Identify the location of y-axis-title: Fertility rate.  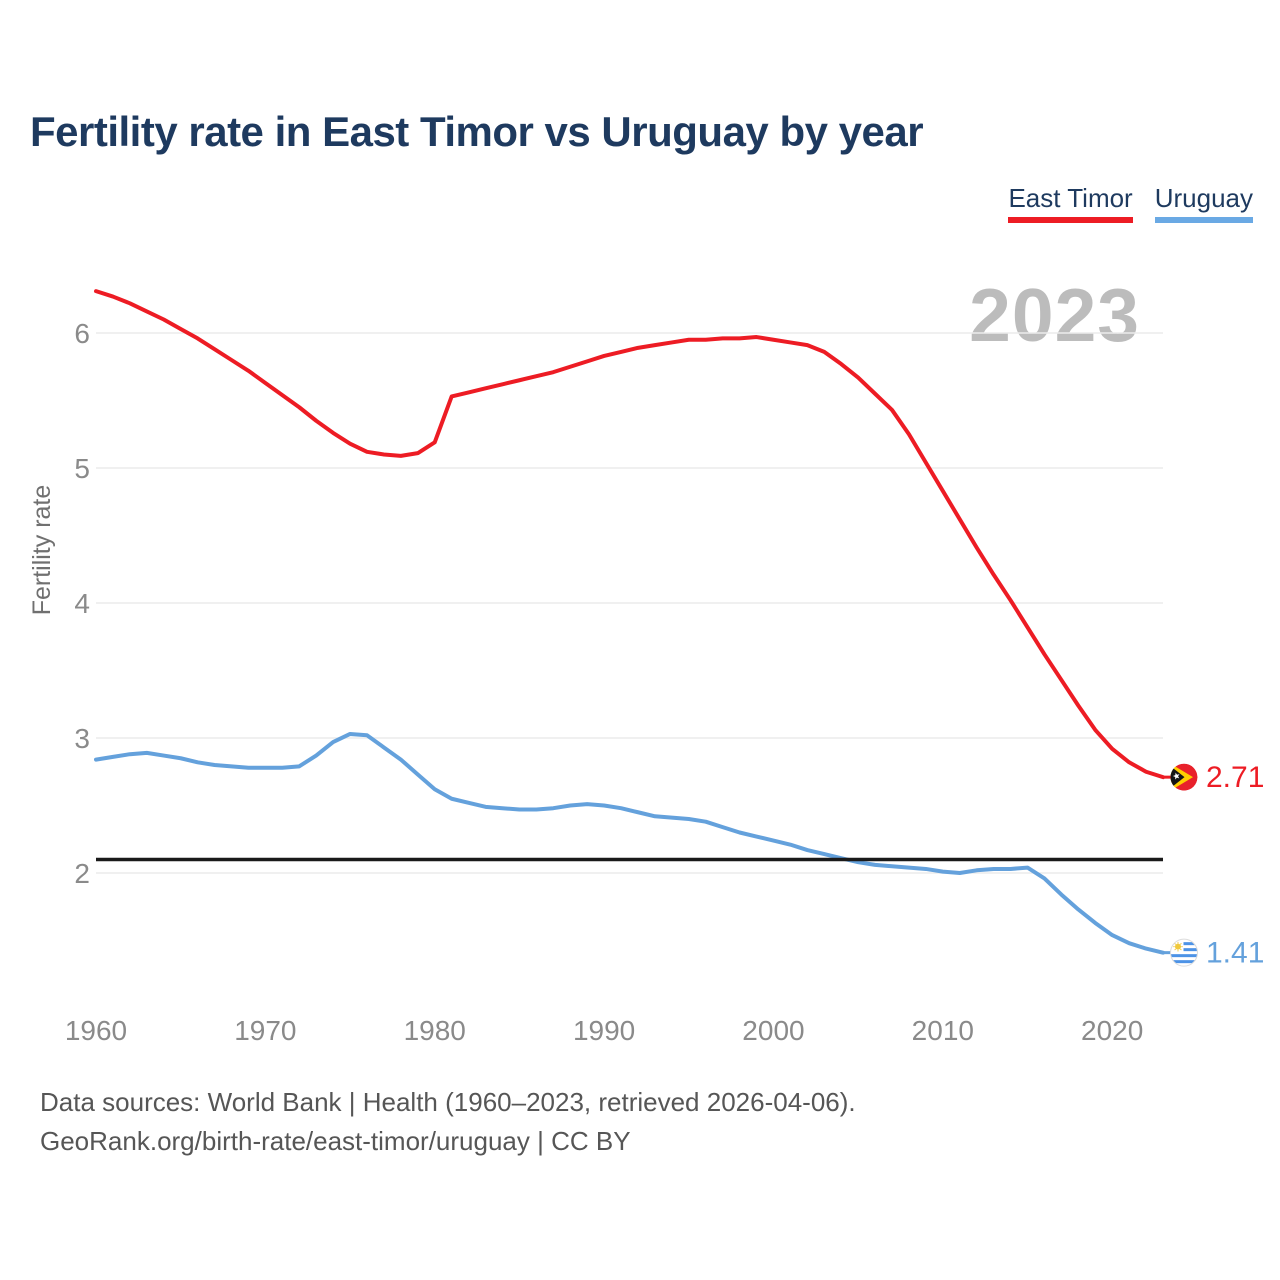
(42, 550).